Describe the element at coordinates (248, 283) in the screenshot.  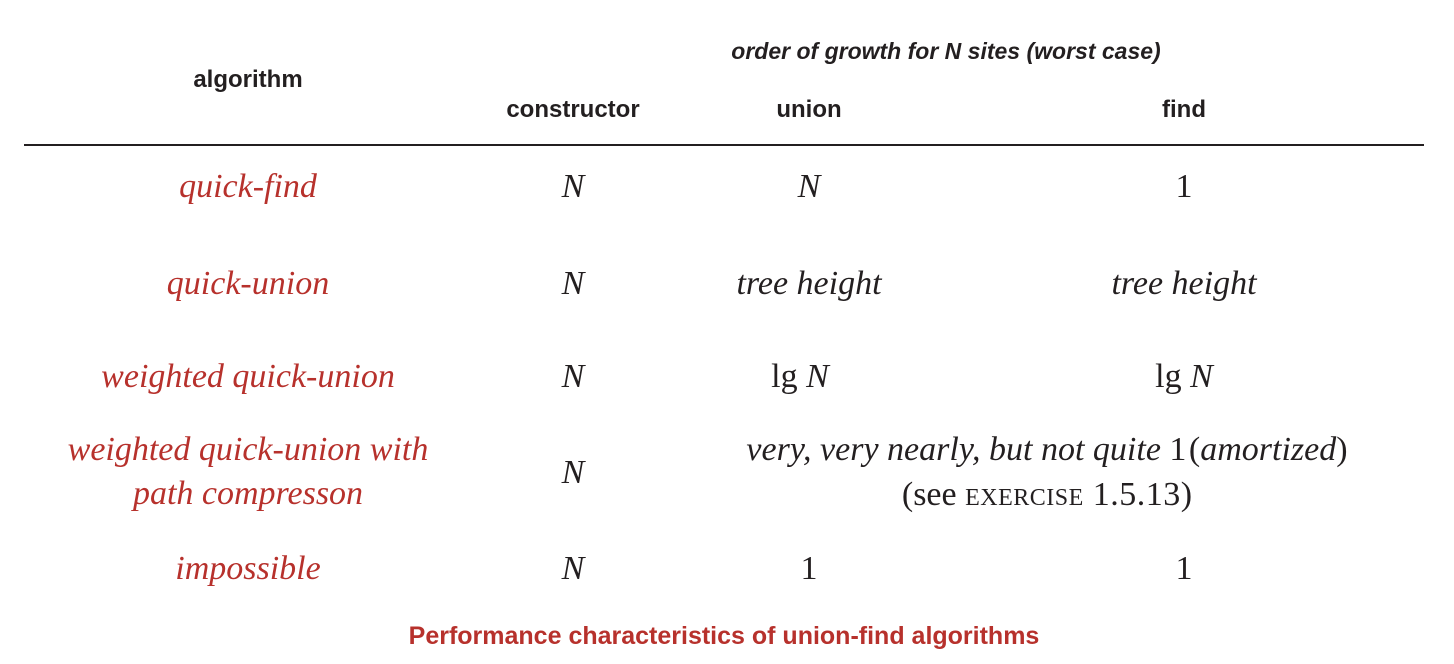
I see `algorithm-quick-union: quick-union` at that location.